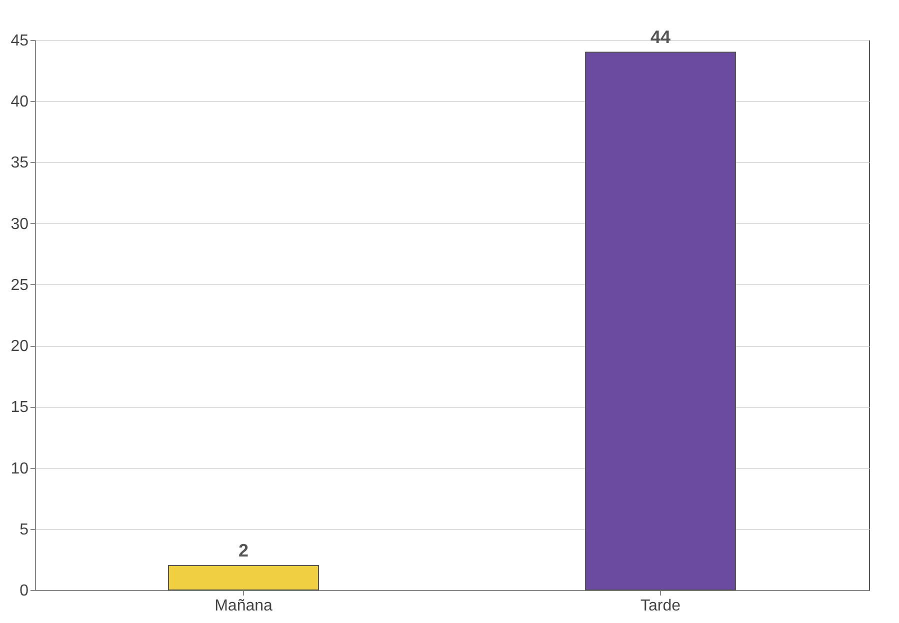 This screenshot has width=899, height=623. I want to click on y-tick-label: 40, so click(19, 102).